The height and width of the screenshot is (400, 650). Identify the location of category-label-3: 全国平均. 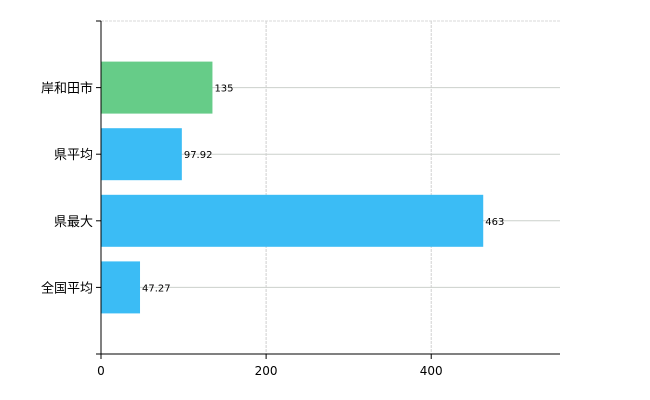
(67, 288).